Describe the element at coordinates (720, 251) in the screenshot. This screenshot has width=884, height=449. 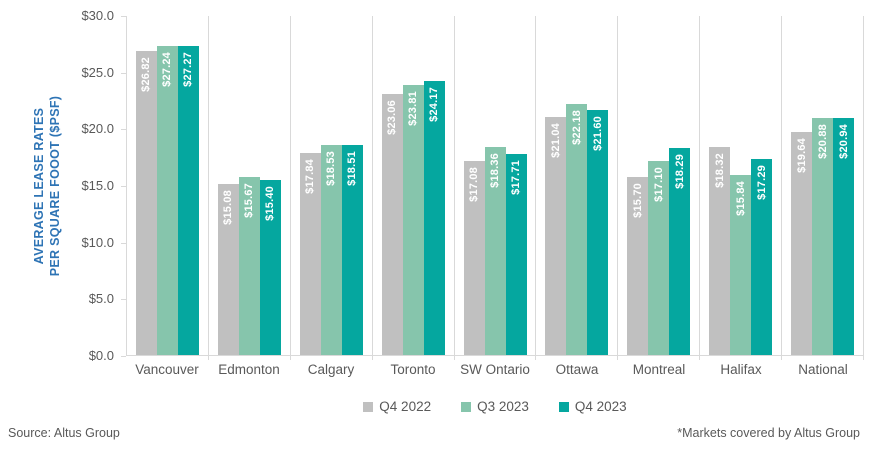
I see `bar-q4-2022: $18.32` at that location.